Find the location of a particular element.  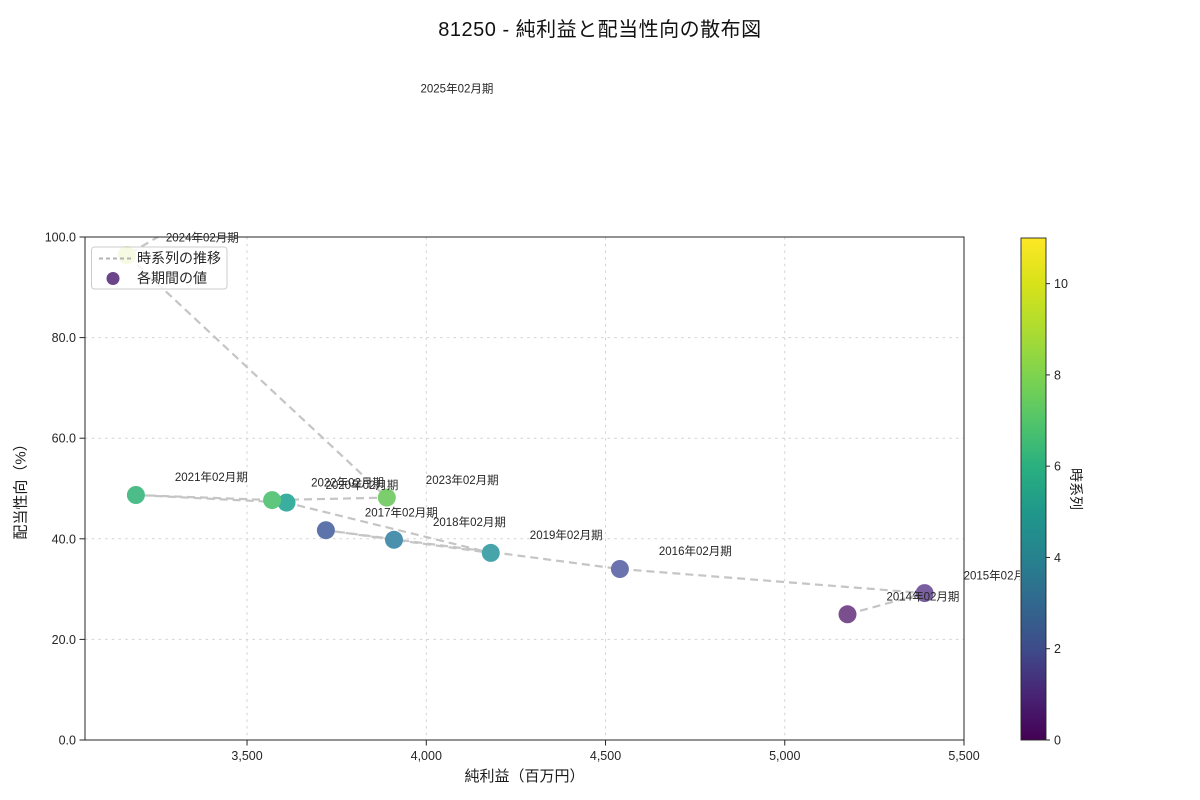

point-label: 2025年02月期 is located at coordinates (457, 88).